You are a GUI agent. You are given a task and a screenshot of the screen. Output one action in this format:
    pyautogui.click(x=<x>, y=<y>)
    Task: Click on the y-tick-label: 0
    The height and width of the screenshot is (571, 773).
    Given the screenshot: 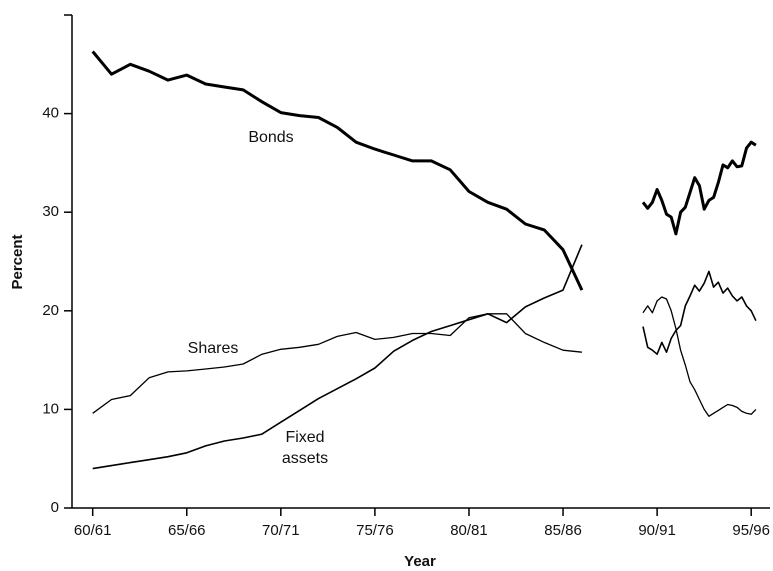 What is the action you would take?
    pyautogui.click(x=55, y=507)
    